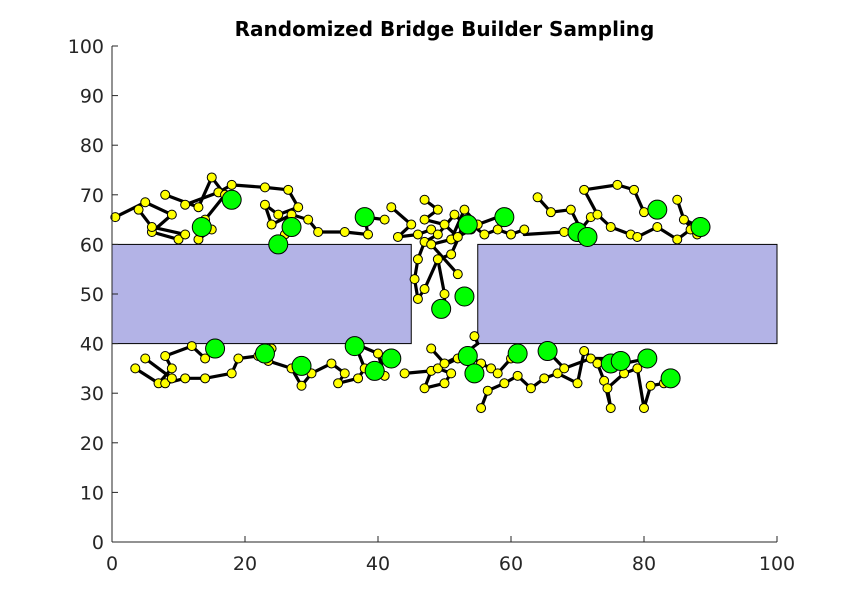 The height and width of the screenshot is (609, 859). I want to click on x-tick-label: 0, so click(112, 564).